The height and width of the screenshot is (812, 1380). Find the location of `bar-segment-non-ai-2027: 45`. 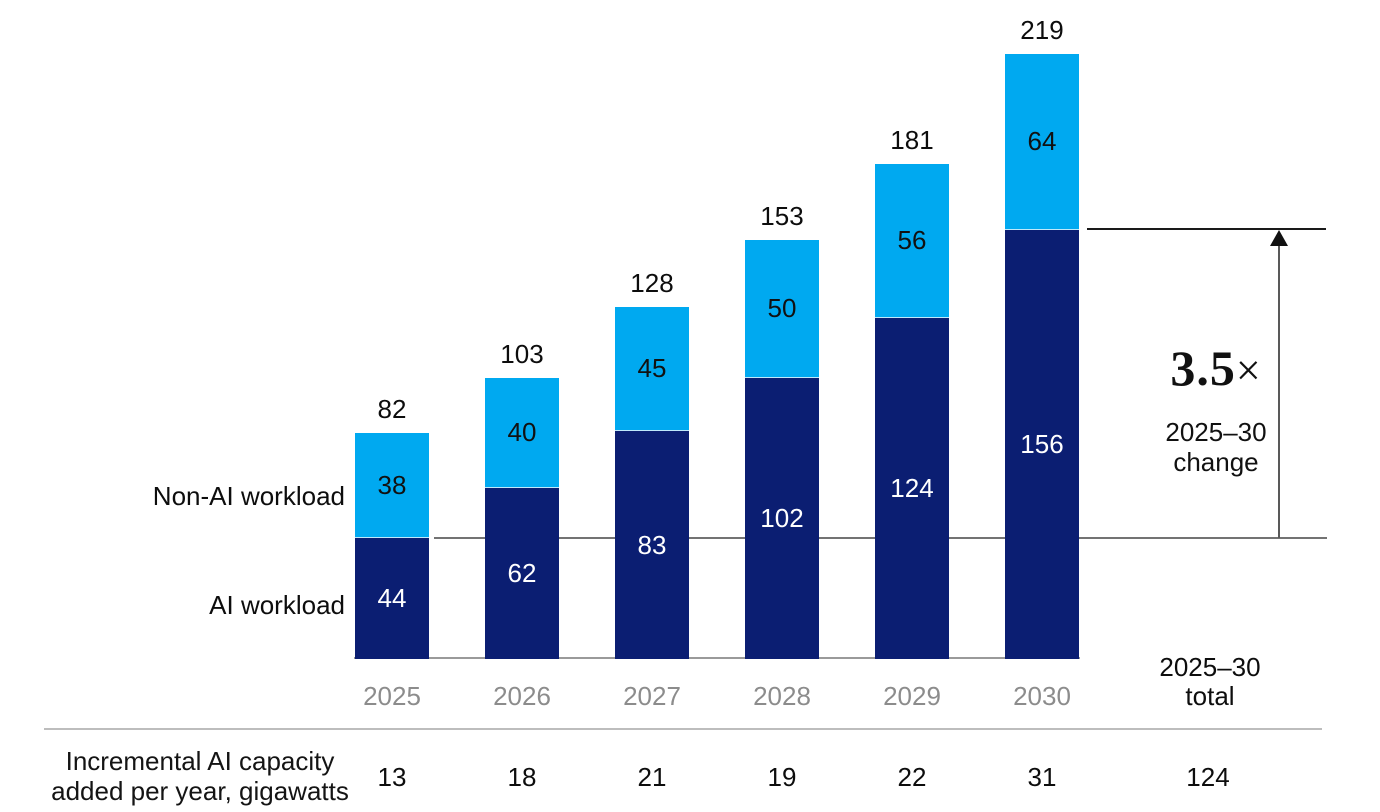

bar-segment-non-ai-2027: 45 is located at coordinates (652, 369).